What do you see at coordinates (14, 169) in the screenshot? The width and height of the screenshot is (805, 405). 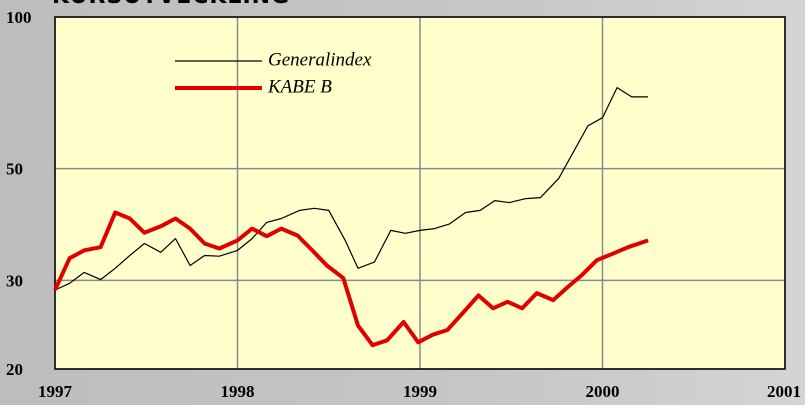 I see `y-tick-label: 50` at bounding box center [14, 169].